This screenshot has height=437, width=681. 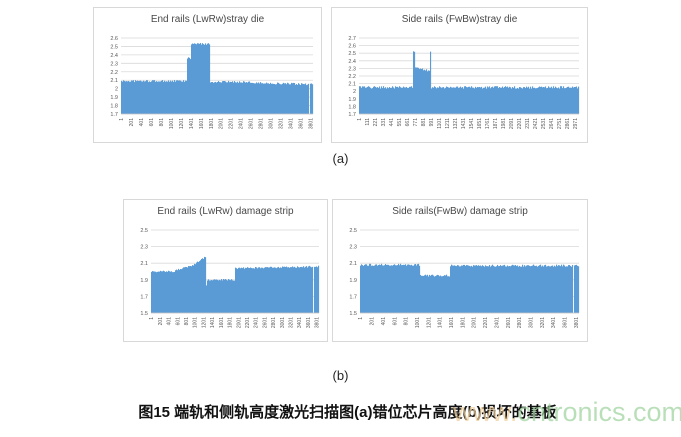 What do you see at coordinates (212, 123) in the screenshot?
I see `x-tick-label: 1801` at bounding box center [212, 123].